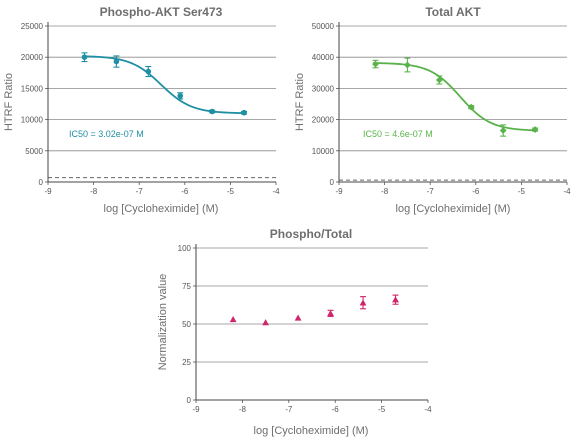  What do you see at coordinates (323, 57) in the screenshot?
I see `y-tick-label: 40000` at bounding box center [323, 57].